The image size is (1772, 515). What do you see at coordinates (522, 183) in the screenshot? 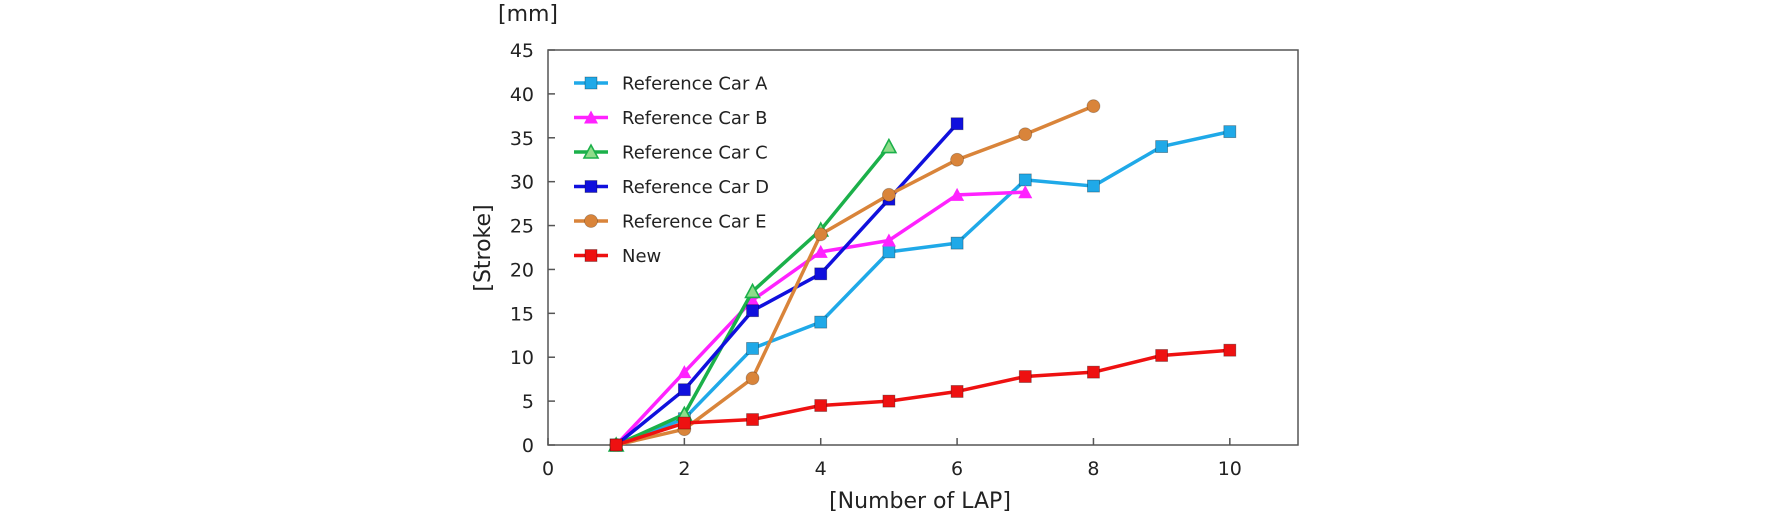
I see `y-tick-label: 30` at bounding box center [522, 183].